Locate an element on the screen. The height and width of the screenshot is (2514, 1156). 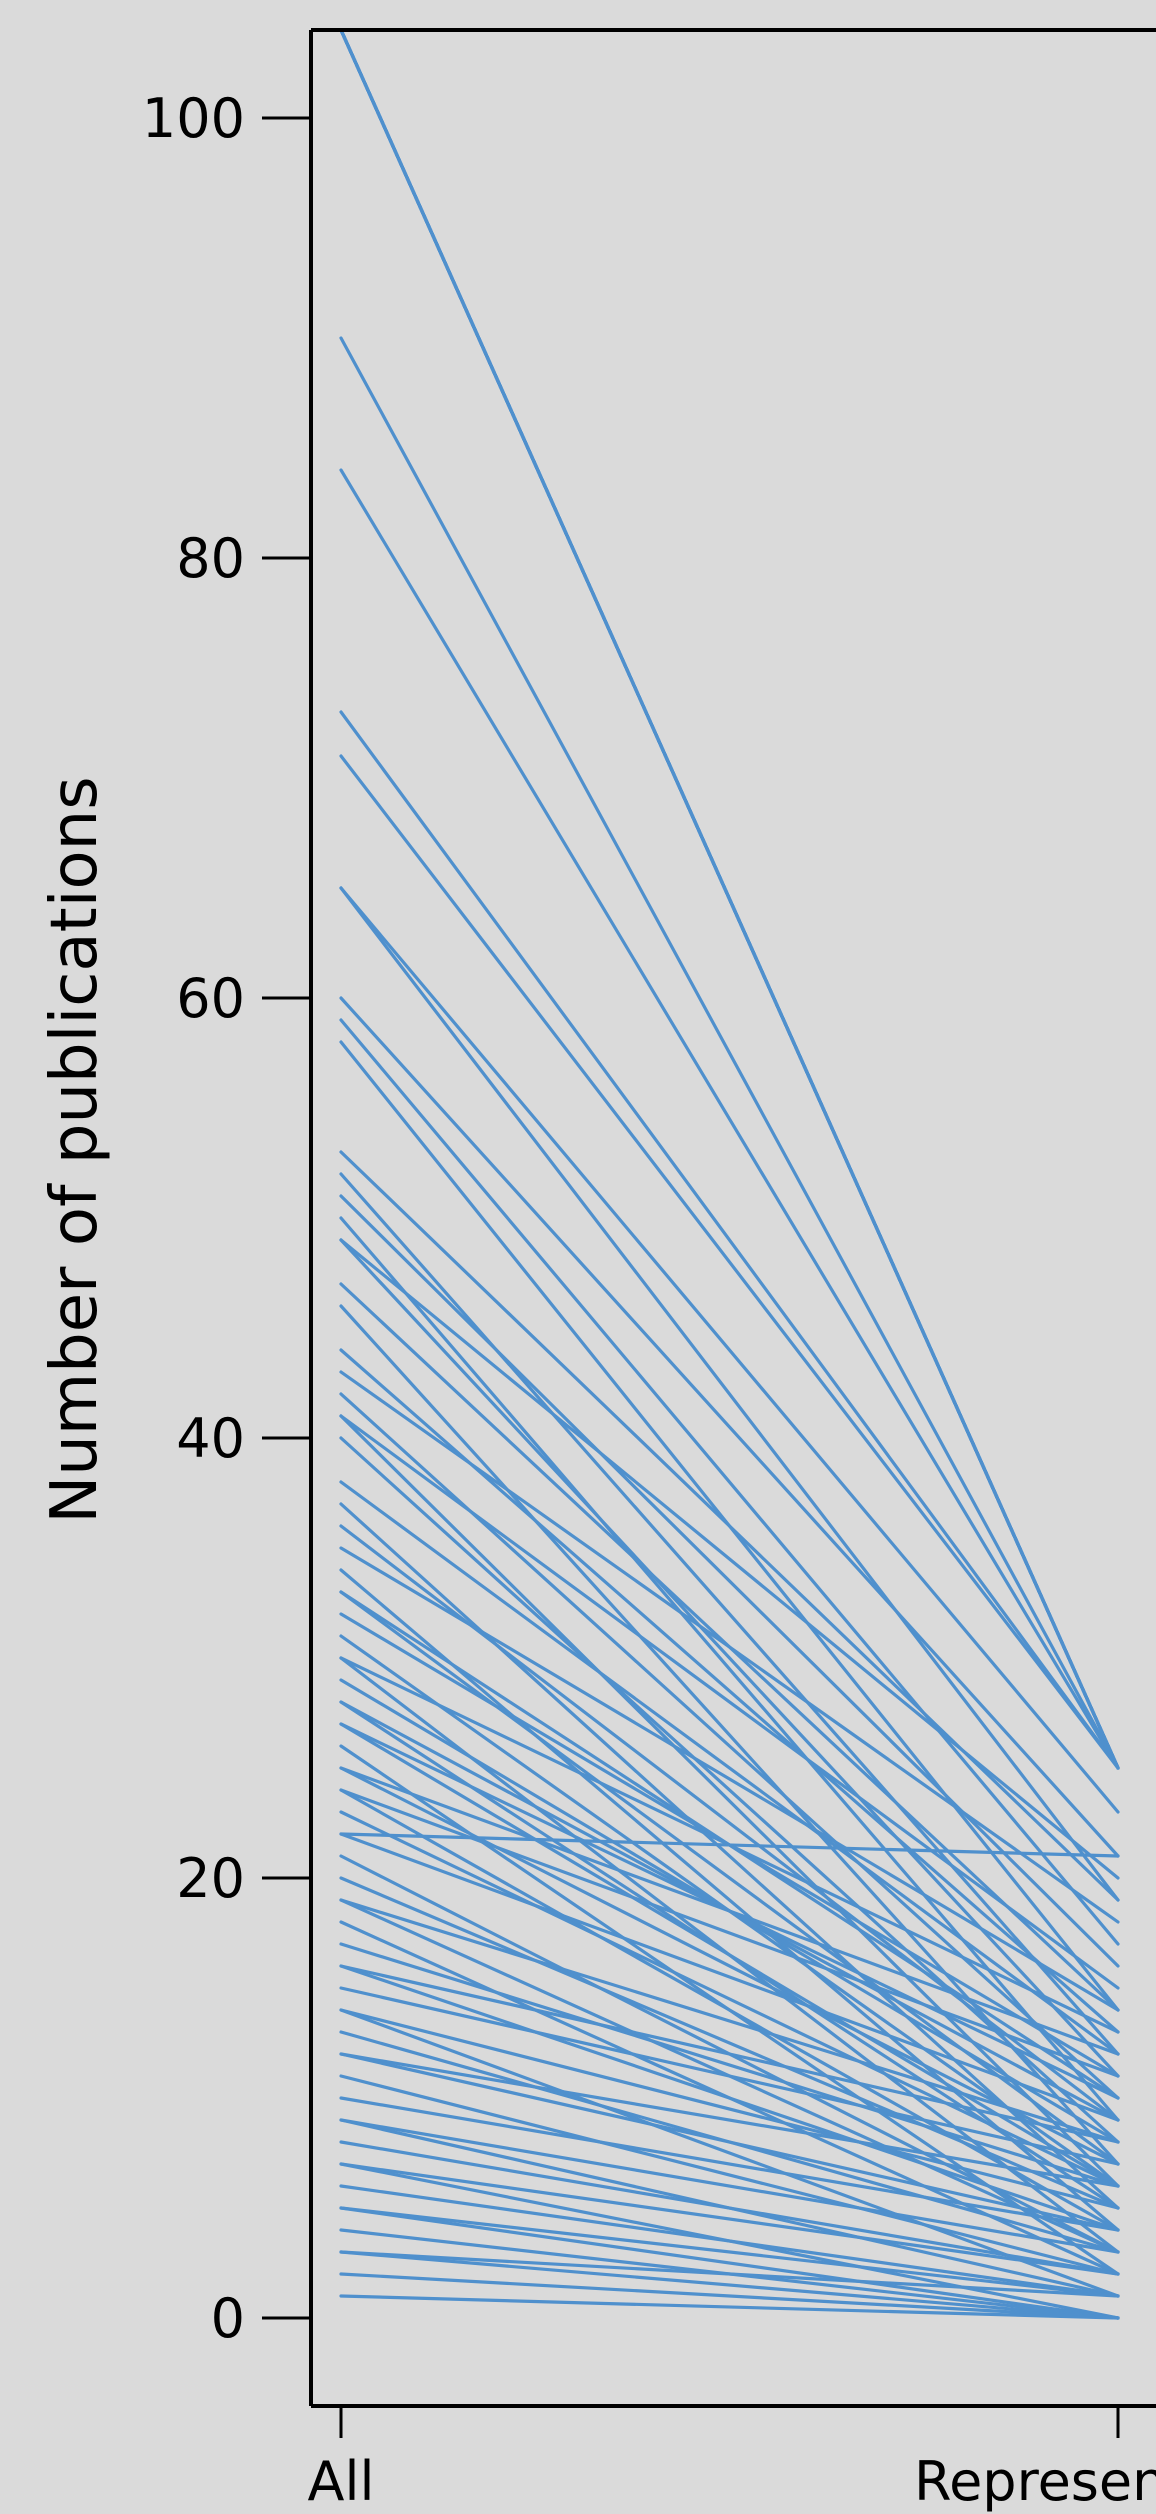
y-tick-label: 40 is located at coordinates (210, 1438).